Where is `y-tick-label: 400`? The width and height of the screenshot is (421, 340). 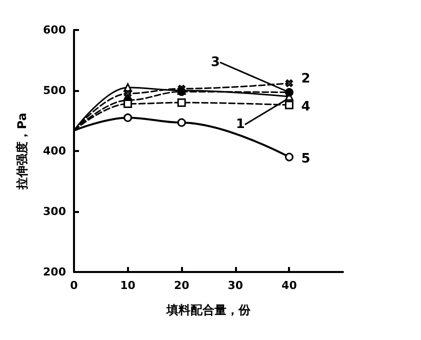 y-tick-label: 400 is located at coordinates (54, 151).